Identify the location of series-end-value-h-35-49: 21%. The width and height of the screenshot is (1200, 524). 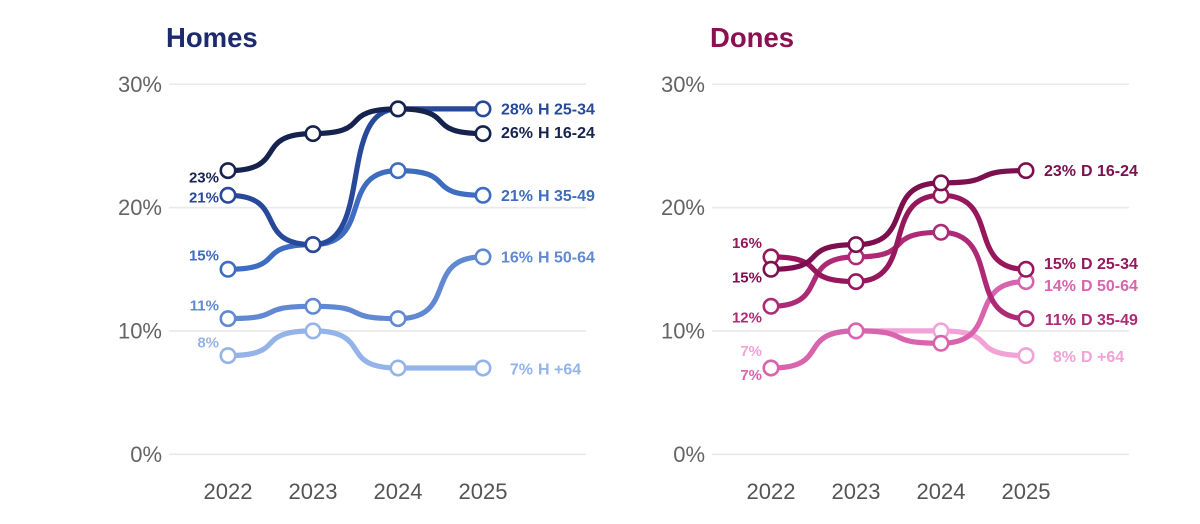
(517, 196).